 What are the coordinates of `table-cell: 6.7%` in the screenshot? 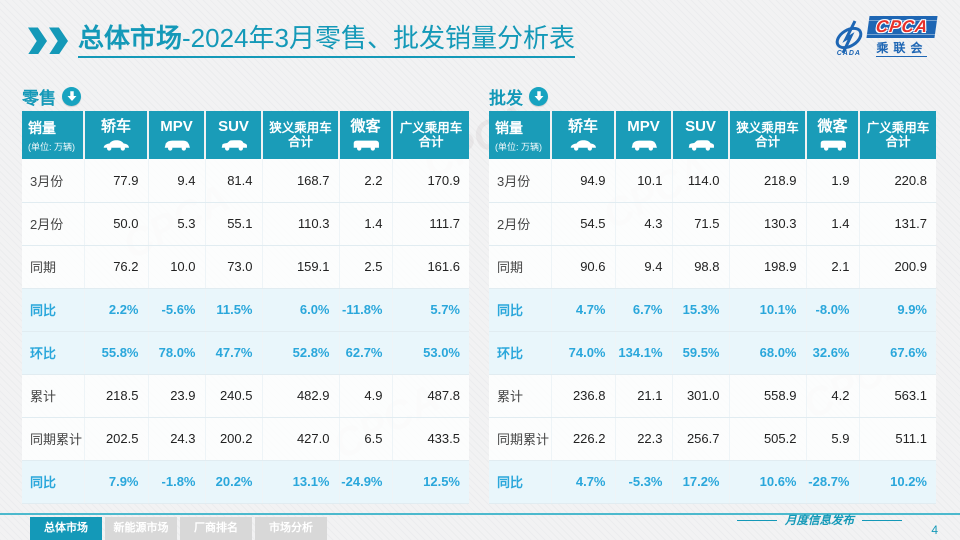 It's located at (644, 310).